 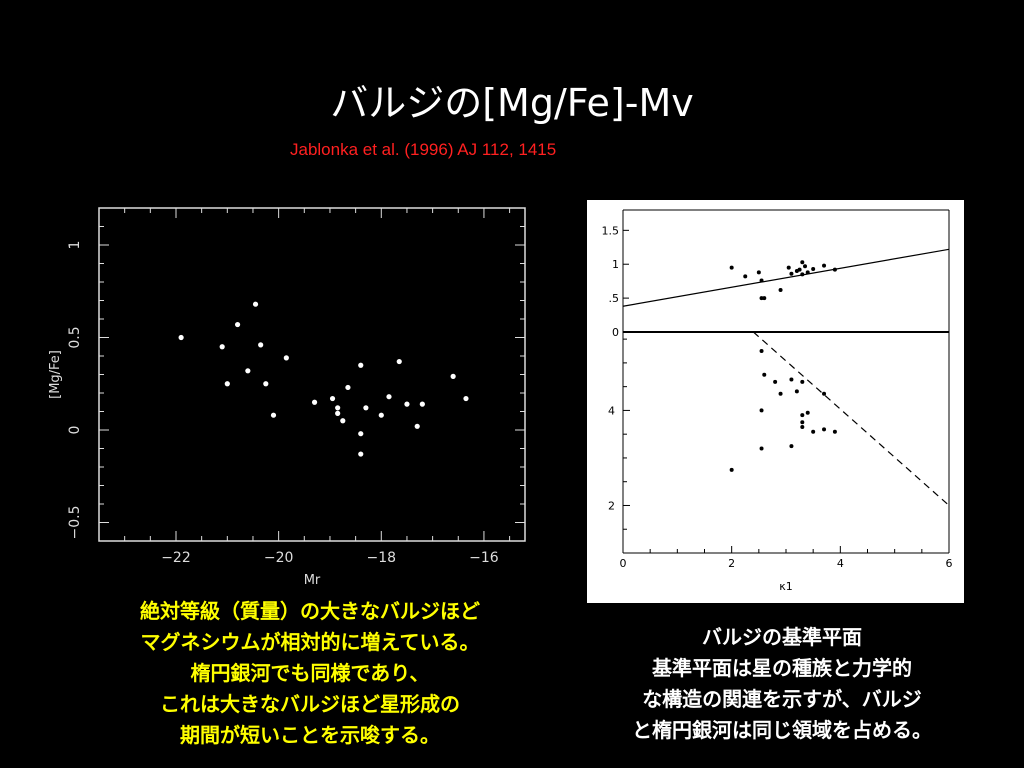 I want to click on x-axis-label: Mr, so click(x=312, y=580).